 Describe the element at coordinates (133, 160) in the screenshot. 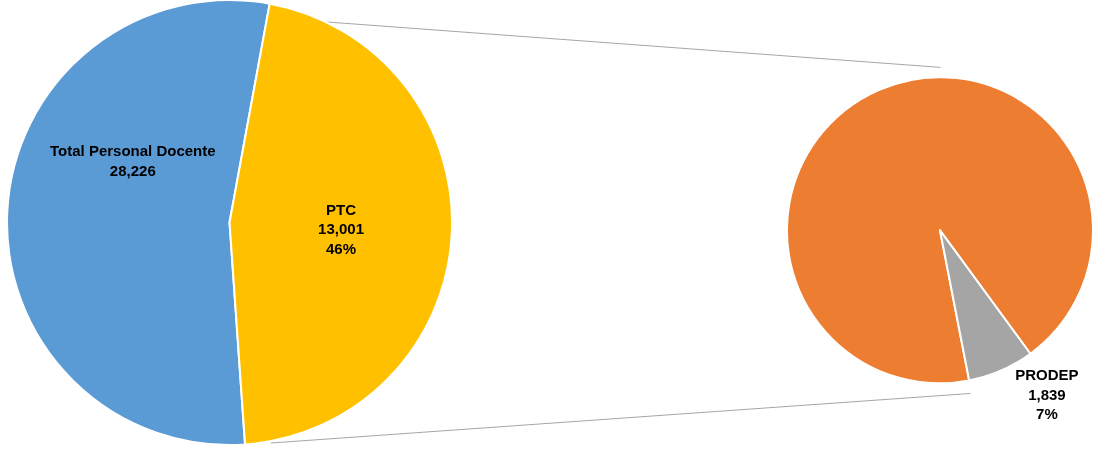

I see `text: Total Personal Docente 28,226` at that location.